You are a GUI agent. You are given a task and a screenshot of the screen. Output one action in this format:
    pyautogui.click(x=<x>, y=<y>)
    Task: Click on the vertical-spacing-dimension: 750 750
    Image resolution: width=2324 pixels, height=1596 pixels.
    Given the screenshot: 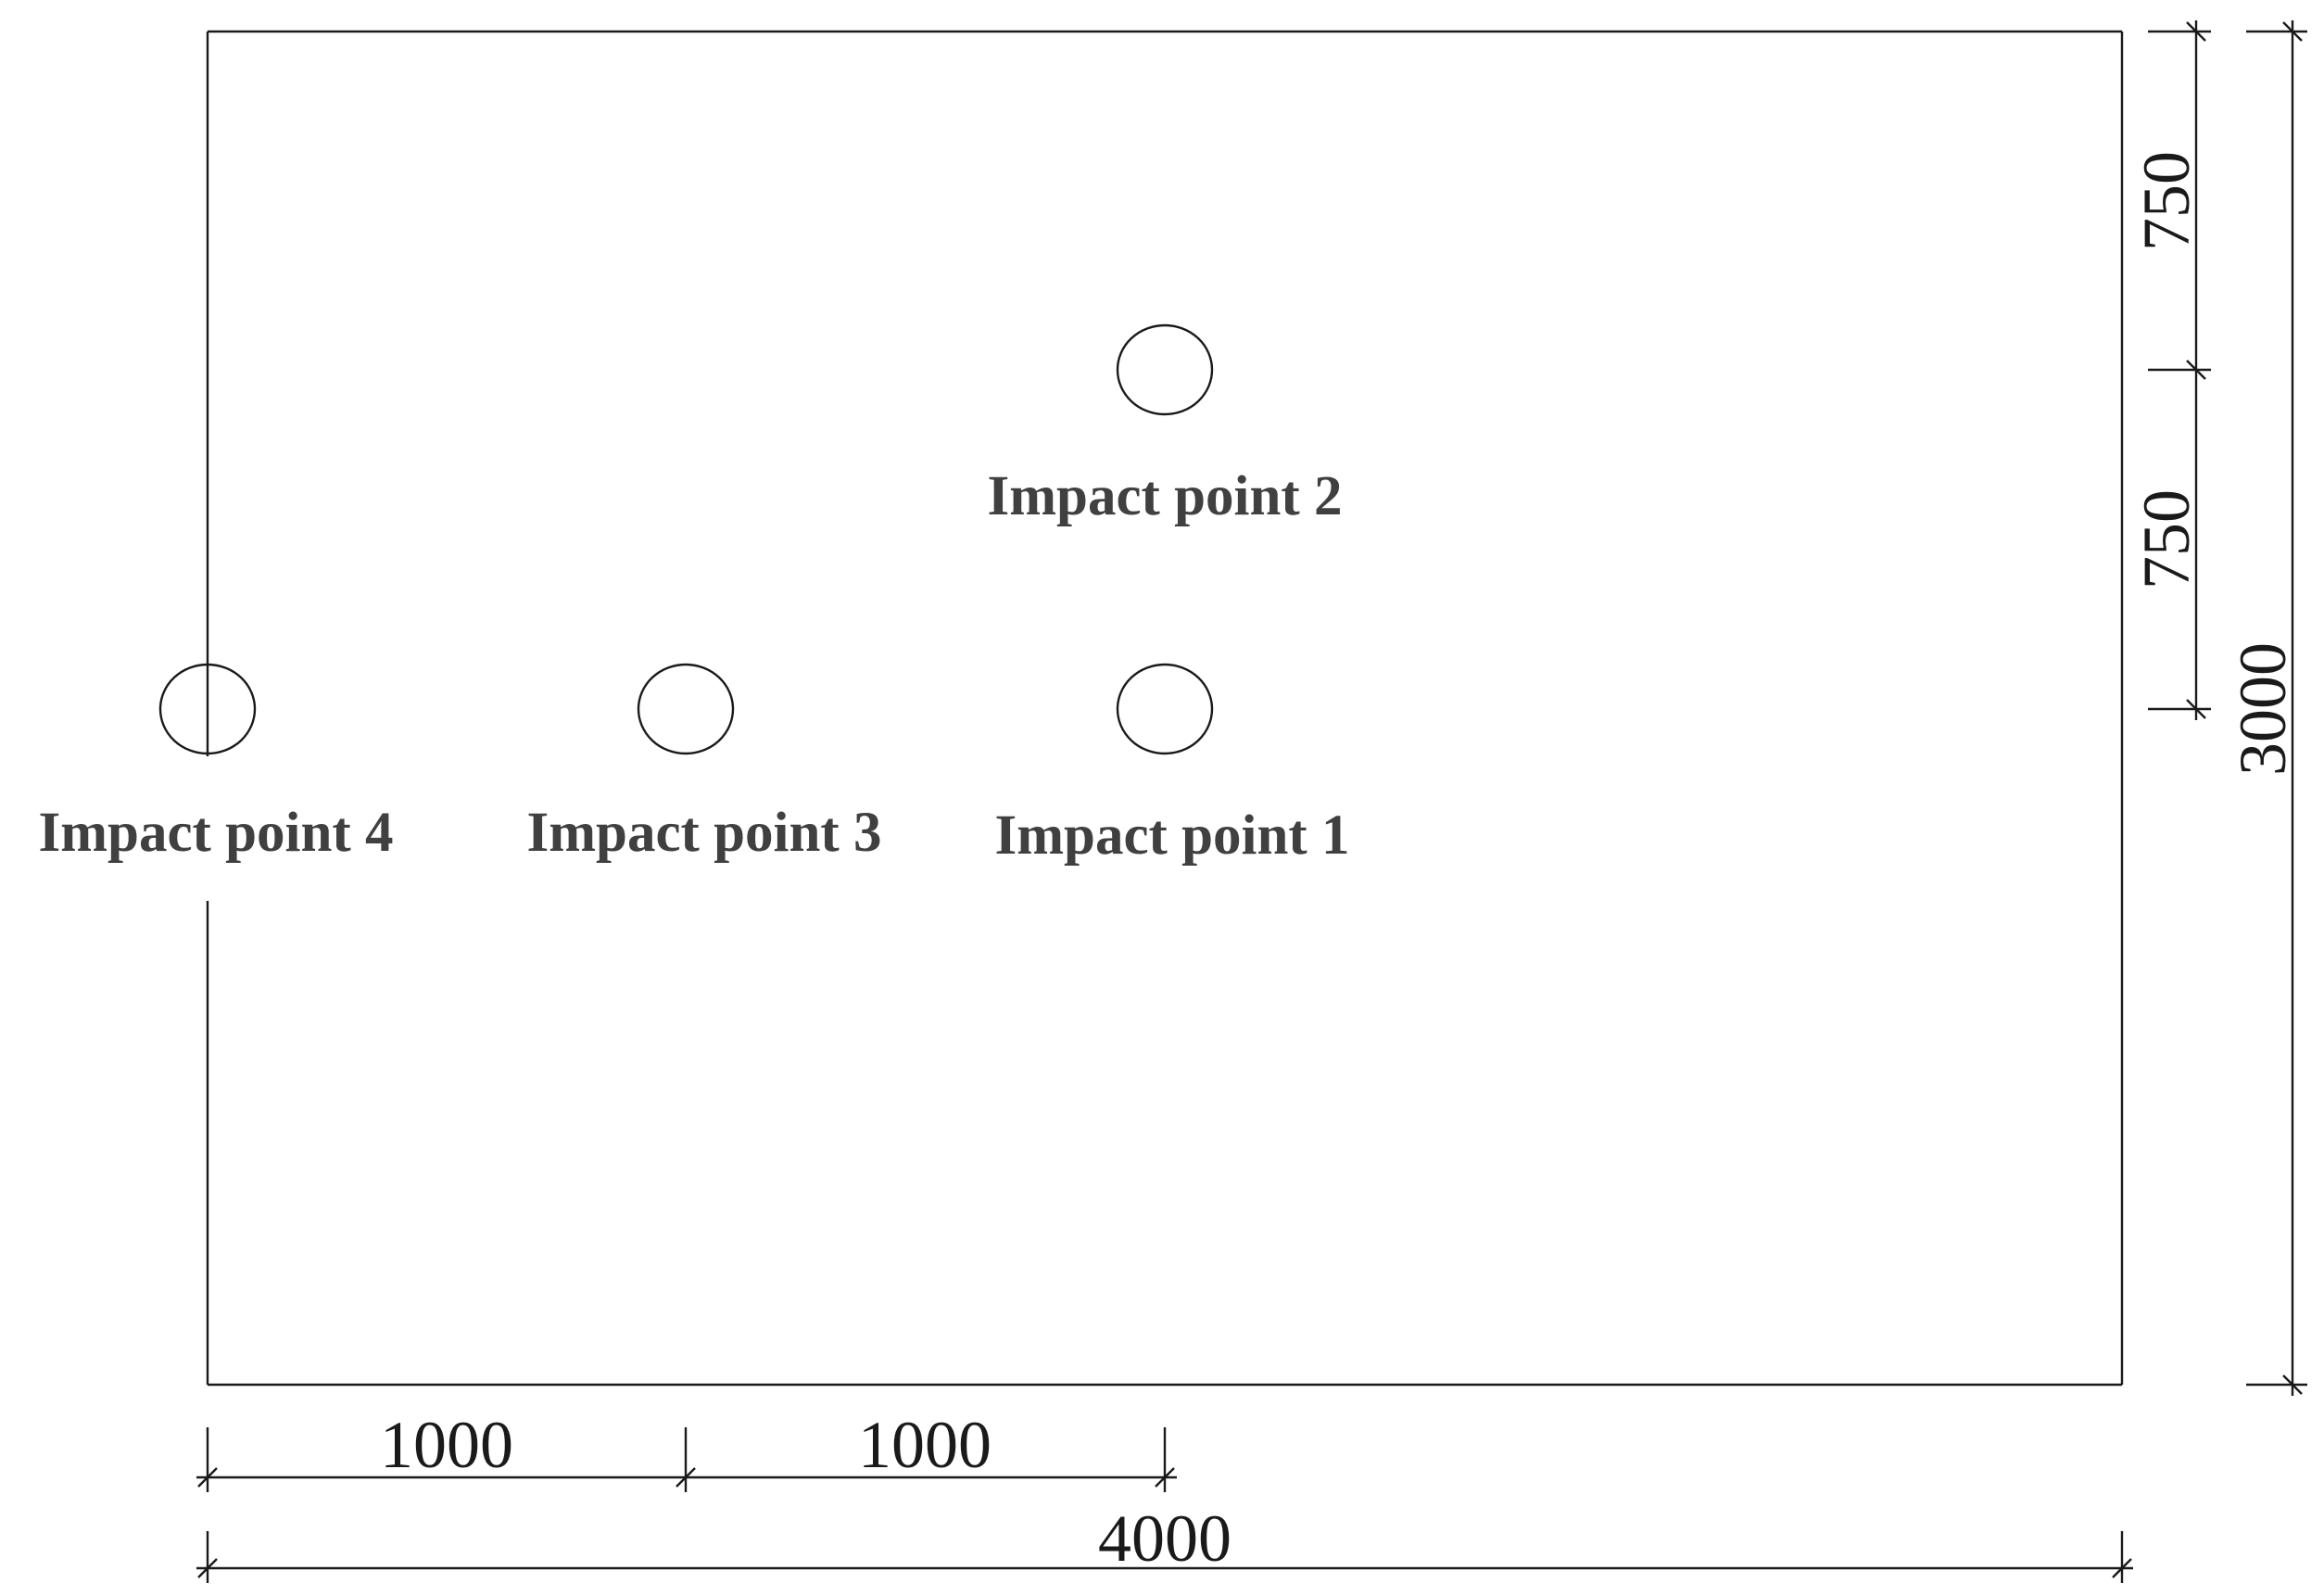 What is the action you would take?
    pyautogui.click(x=2170, y=370)
    